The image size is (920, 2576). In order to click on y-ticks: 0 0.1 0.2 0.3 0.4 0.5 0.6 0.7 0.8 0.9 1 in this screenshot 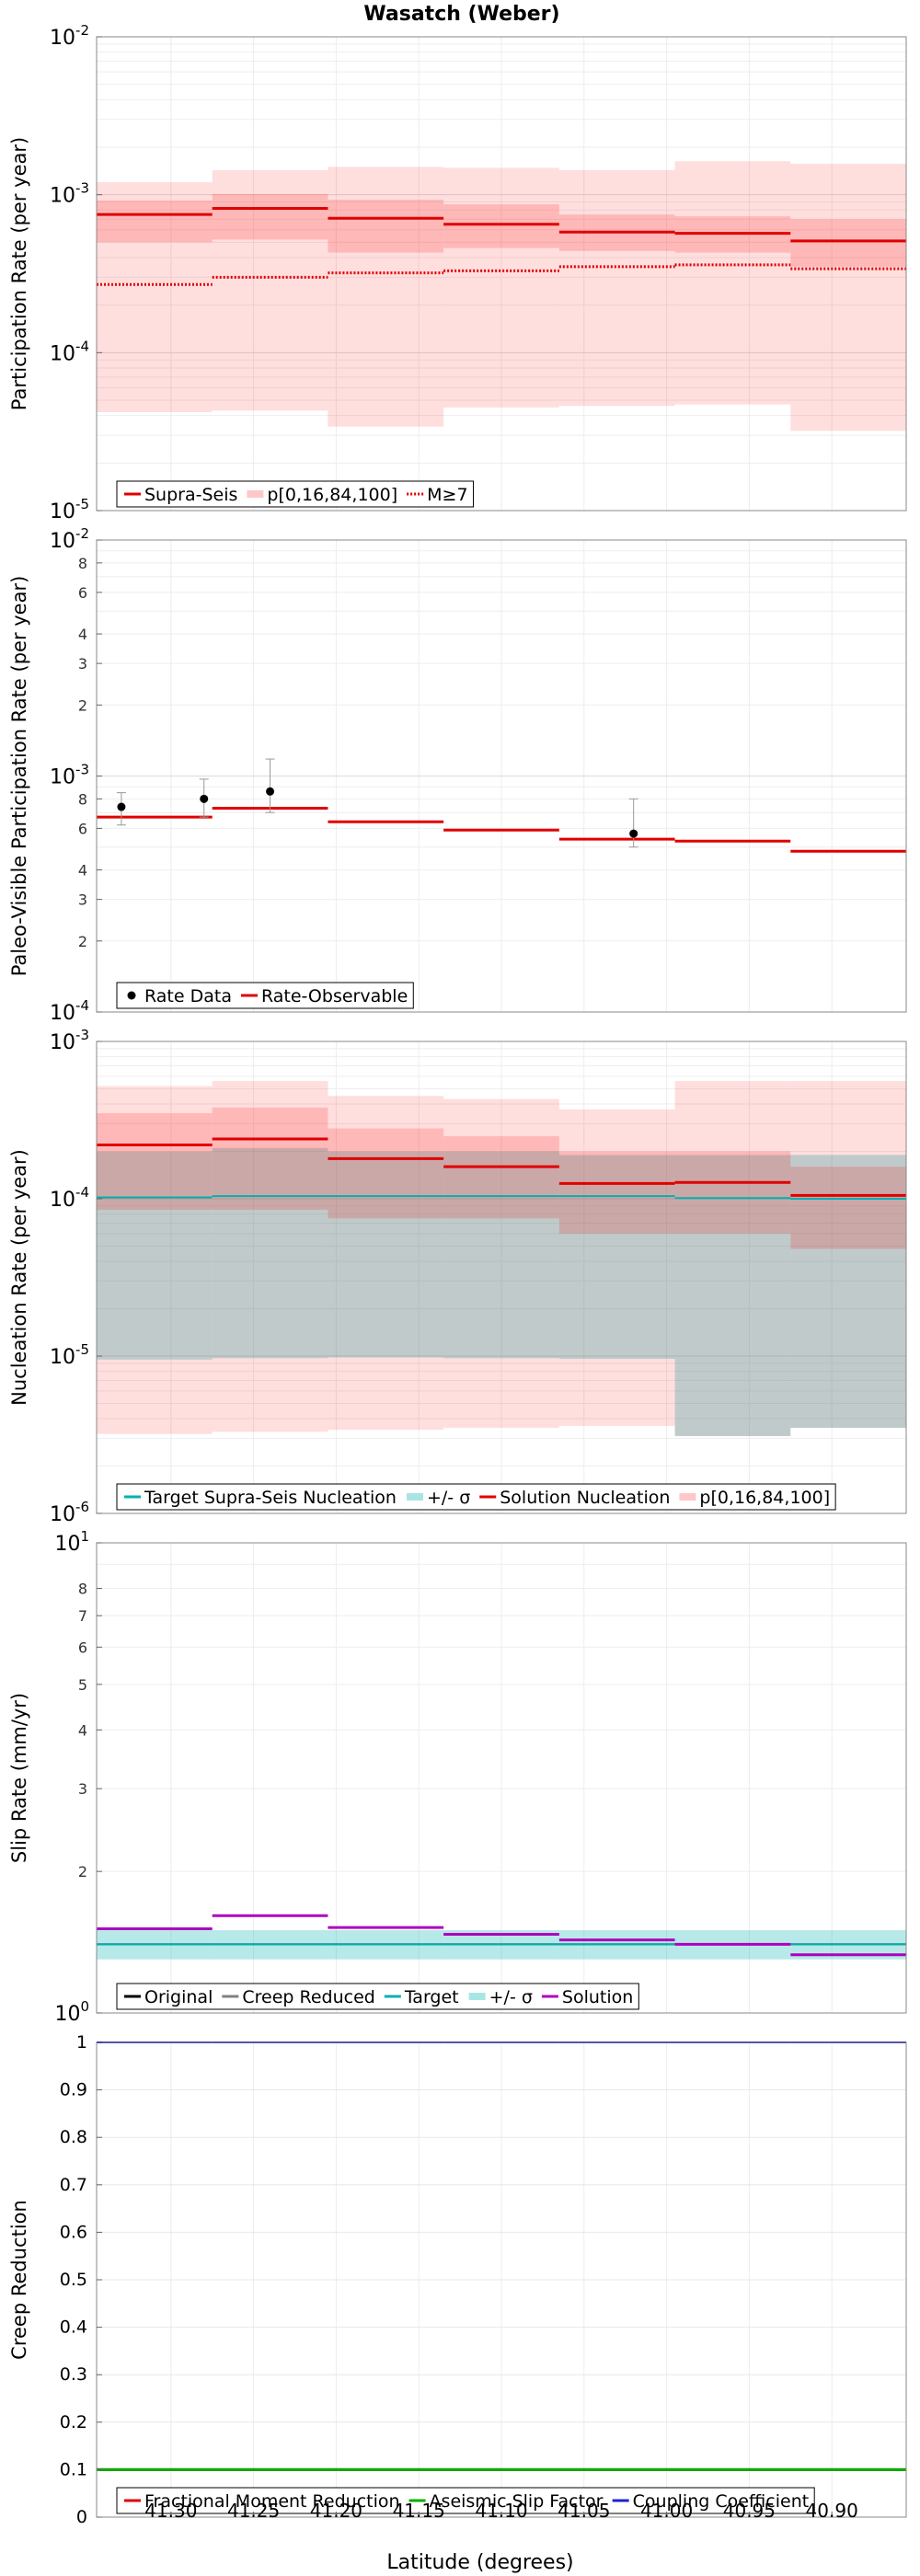, I will do `click(81, 2279)`.